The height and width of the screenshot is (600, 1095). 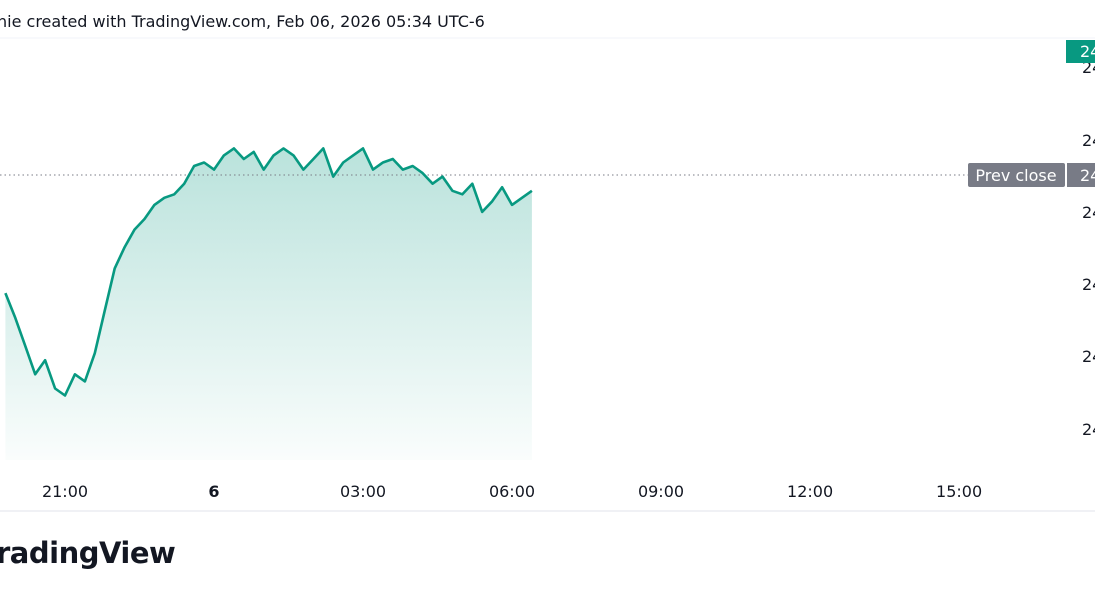 I want to click on time-tick-label: 15:00, so click(x=959, y=491).